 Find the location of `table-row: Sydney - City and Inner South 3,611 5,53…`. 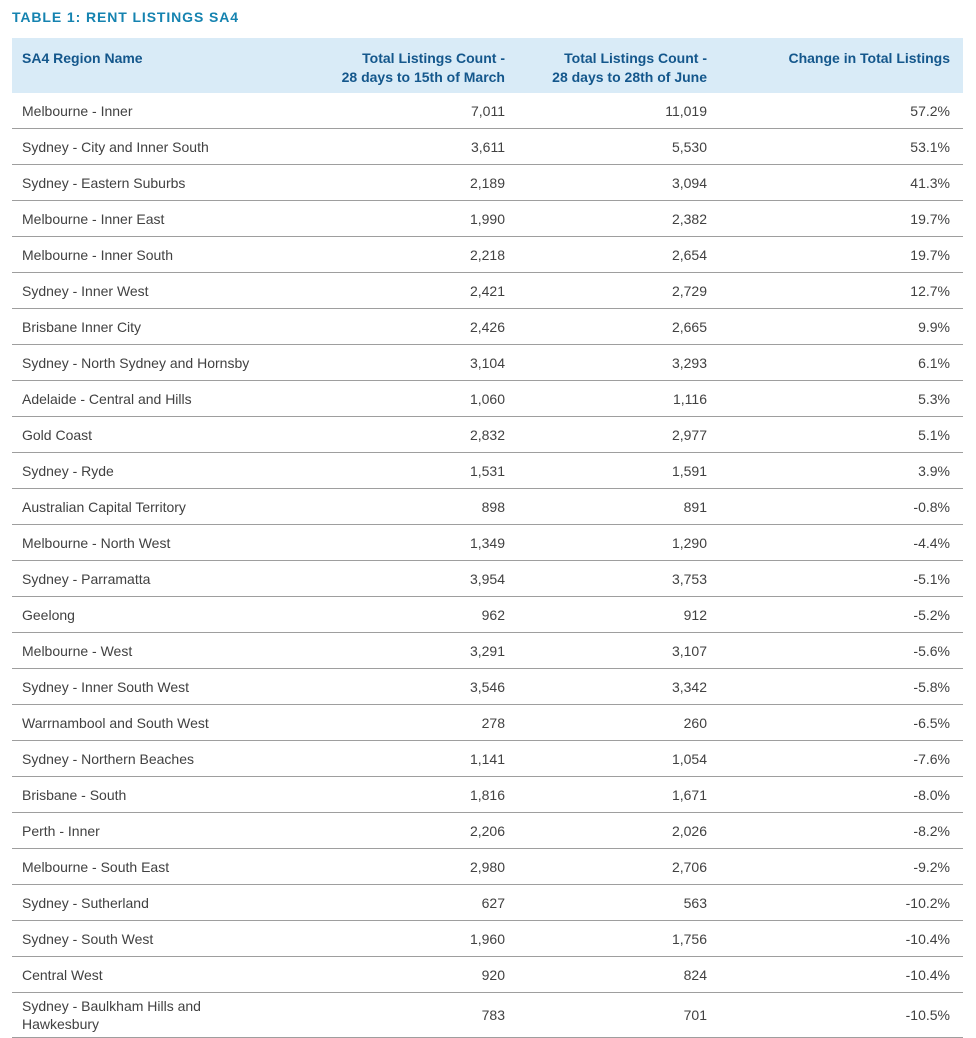

table-row: Sydney - City and Inner South 3,611 5,53… is located at coordinates (487, 146).